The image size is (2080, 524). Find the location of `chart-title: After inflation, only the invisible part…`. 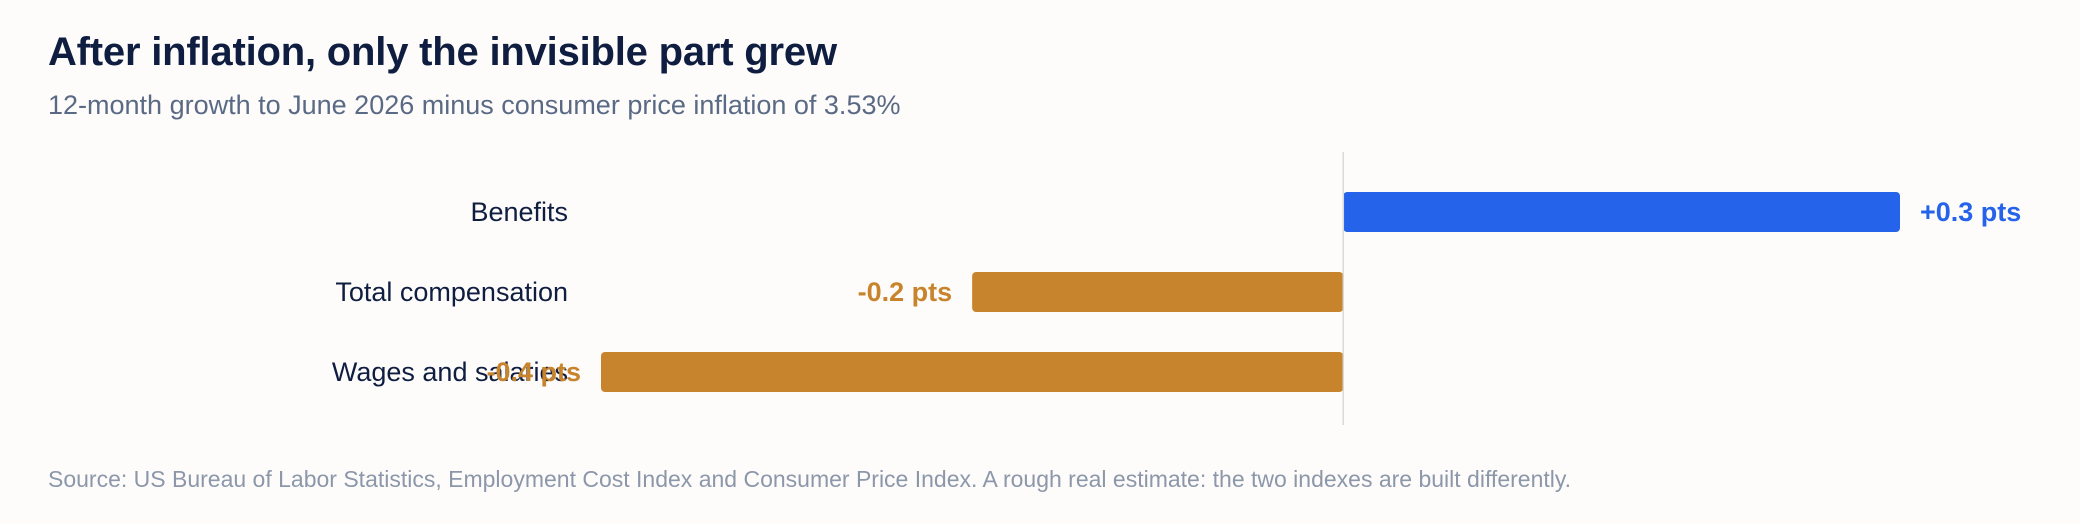

chart-title: After inflation, only the invisible part… is located at coordinates (442, 52).